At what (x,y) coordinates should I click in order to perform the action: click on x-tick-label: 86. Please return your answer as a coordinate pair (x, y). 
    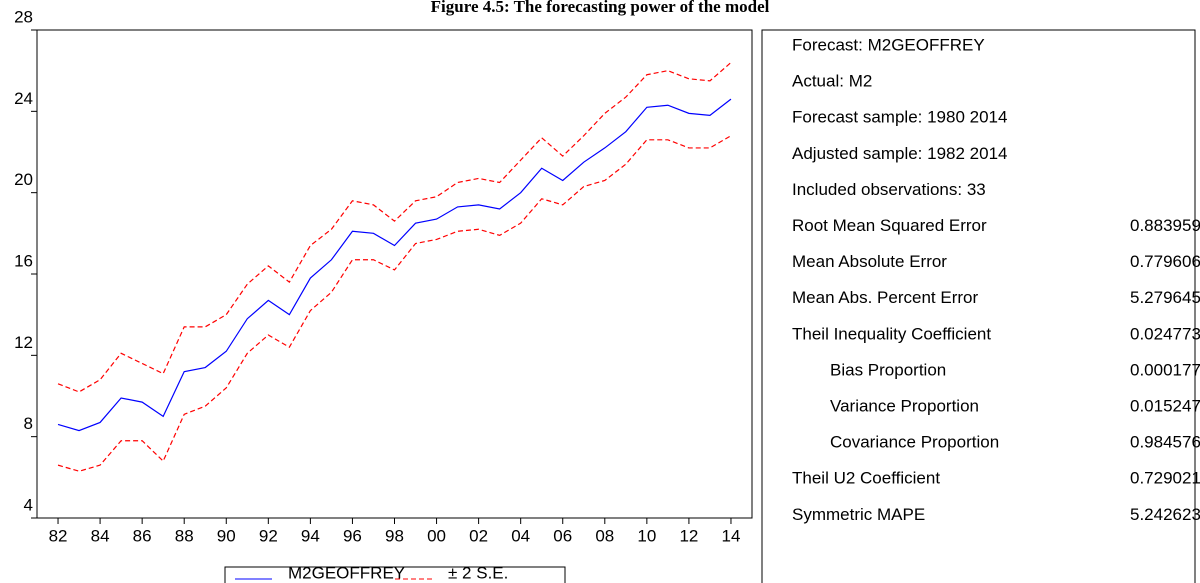
    Looking at the image, I should click on (142, 535).